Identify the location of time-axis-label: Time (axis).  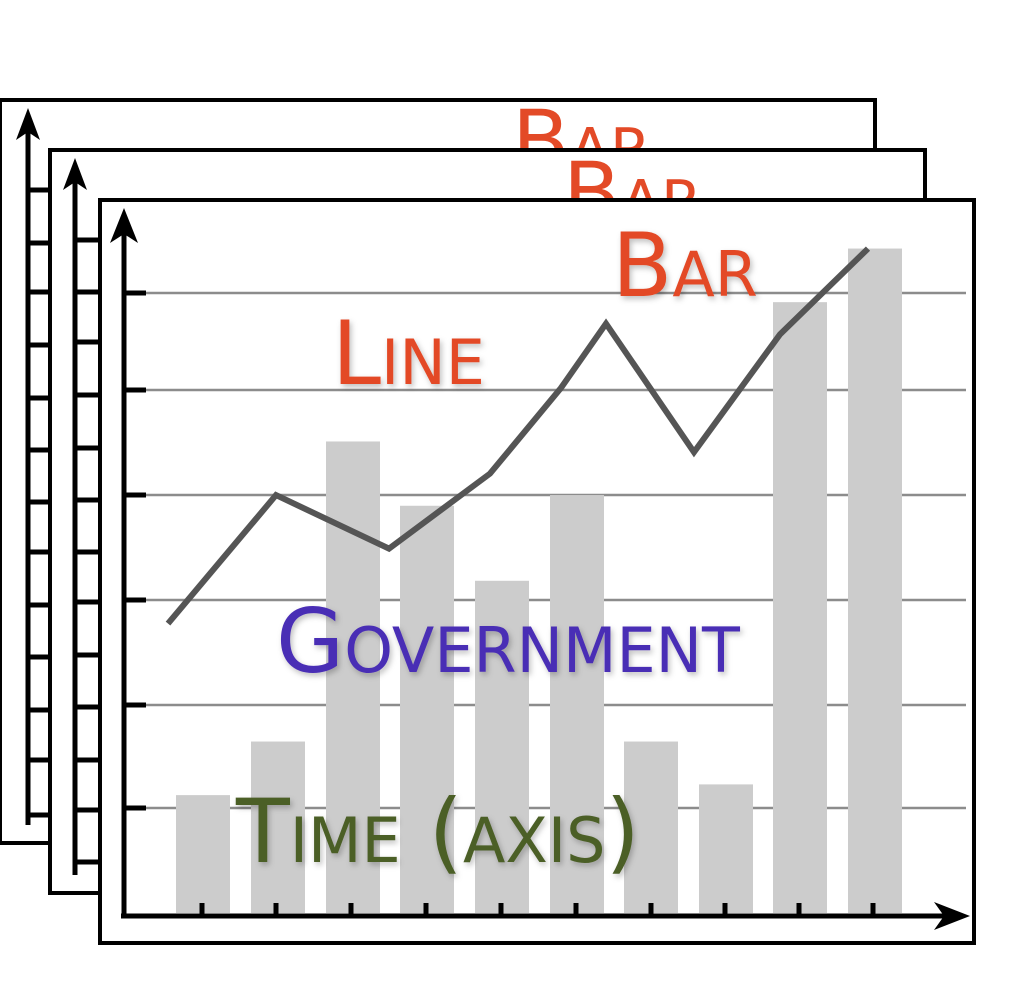
(437, 831).